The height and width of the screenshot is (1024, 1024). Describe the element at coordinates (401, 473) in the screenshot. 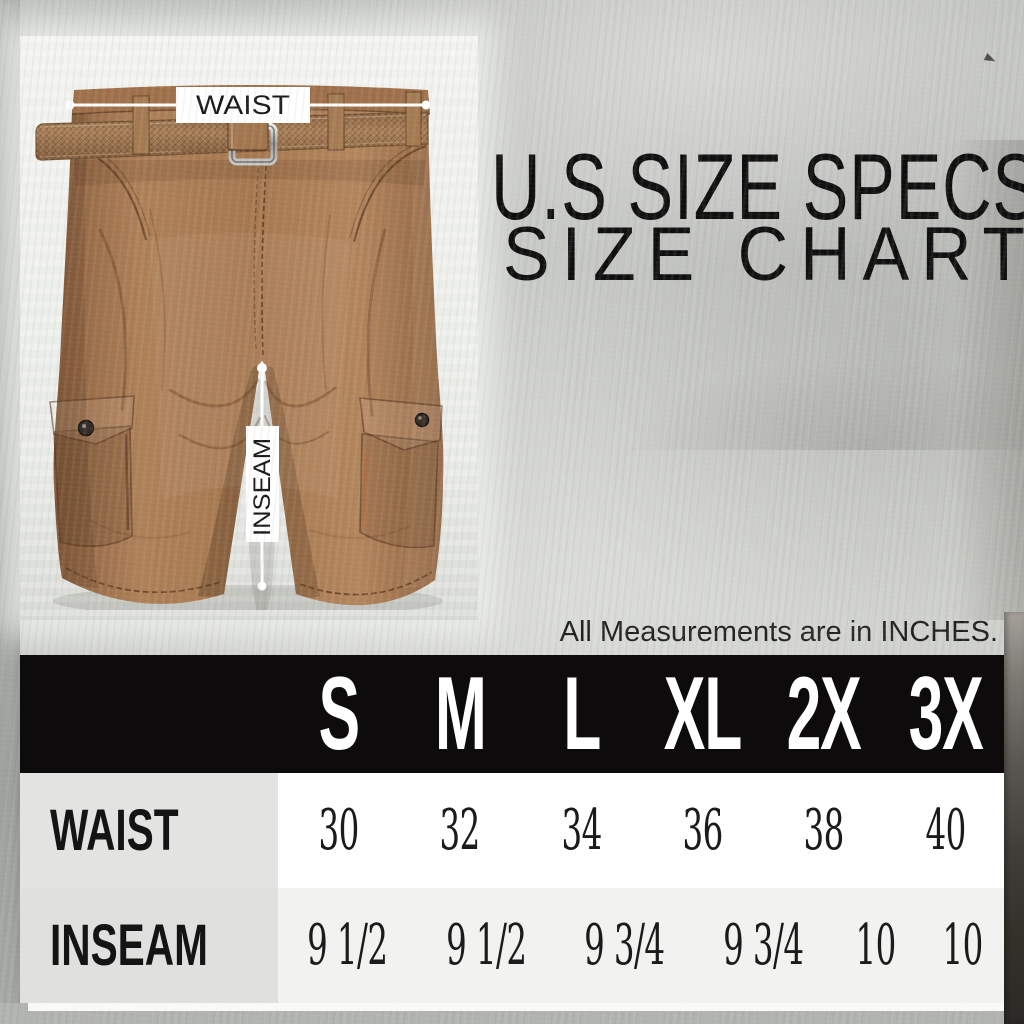

I see `cargo-pocket-right` at that location.